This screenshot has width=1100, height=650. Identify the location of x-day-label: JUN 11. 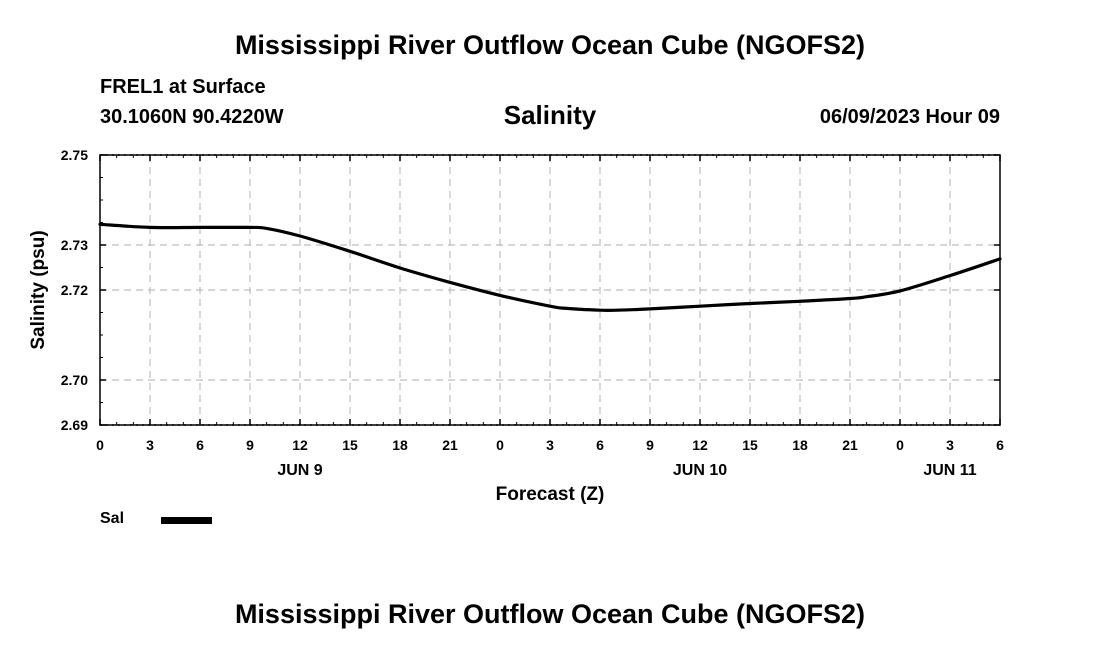
(949, 470).